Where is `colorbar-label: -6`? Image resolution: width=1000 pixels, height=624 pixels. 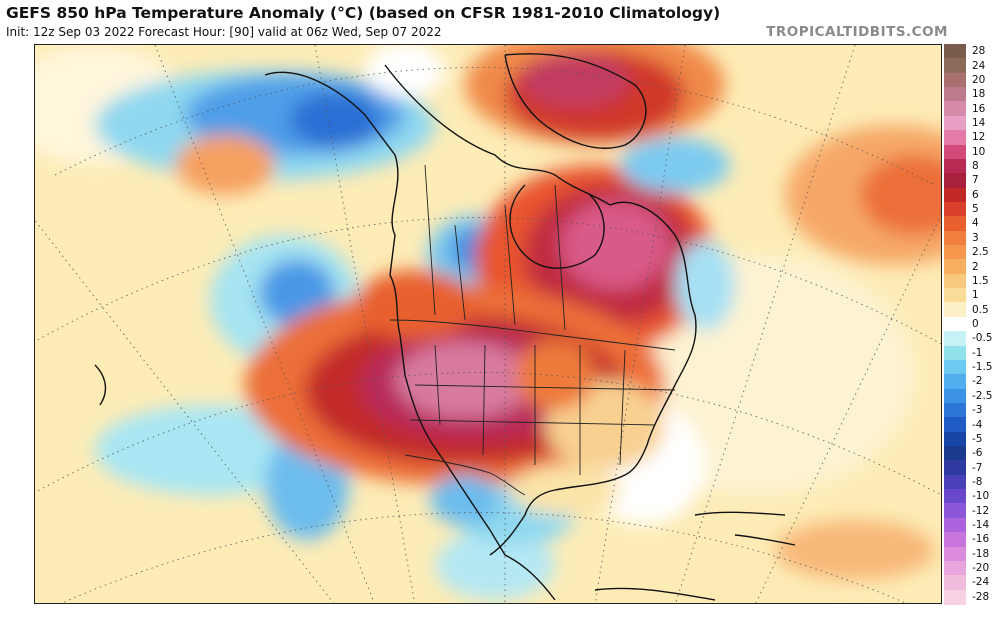
colorbar-label: -6 is located at coordinates (977, 453).